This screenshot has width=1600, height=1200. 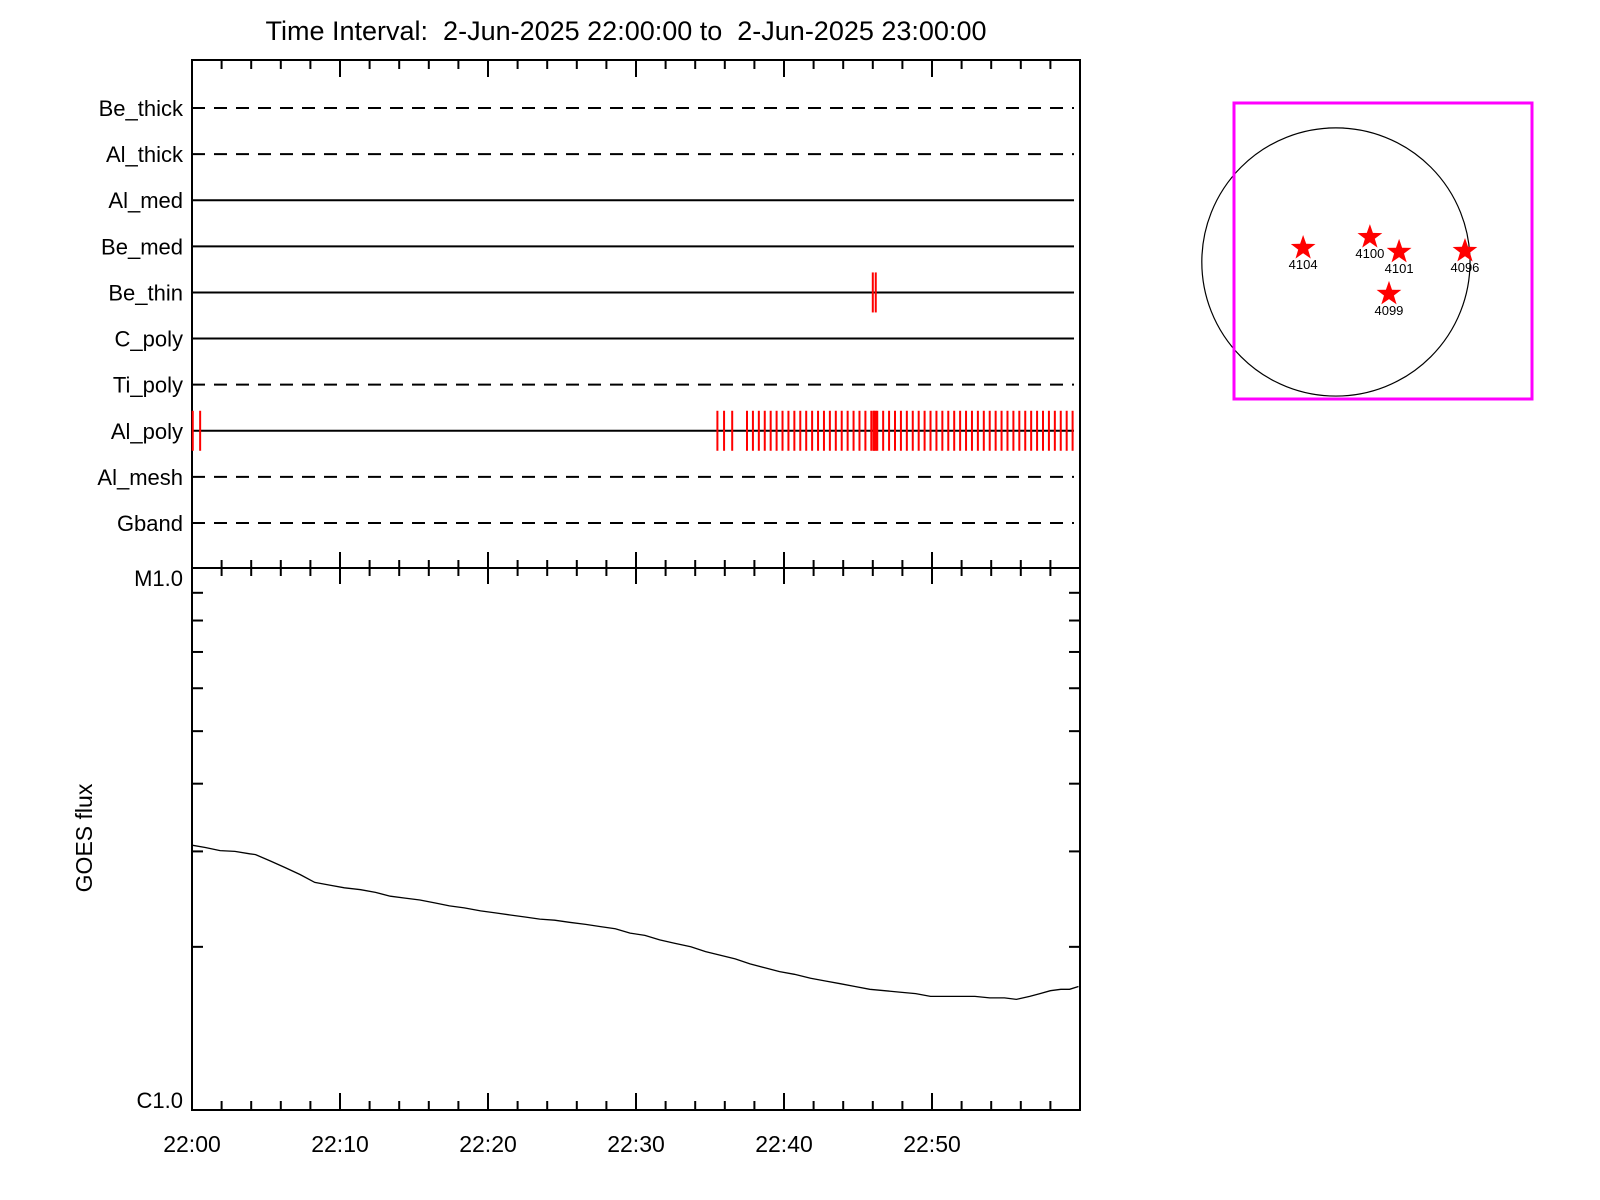 What do you see at coordinates (636, 1144) in the screenshot?
I see `time-tick-label: 22:30` at bounding box center [636, 1144].